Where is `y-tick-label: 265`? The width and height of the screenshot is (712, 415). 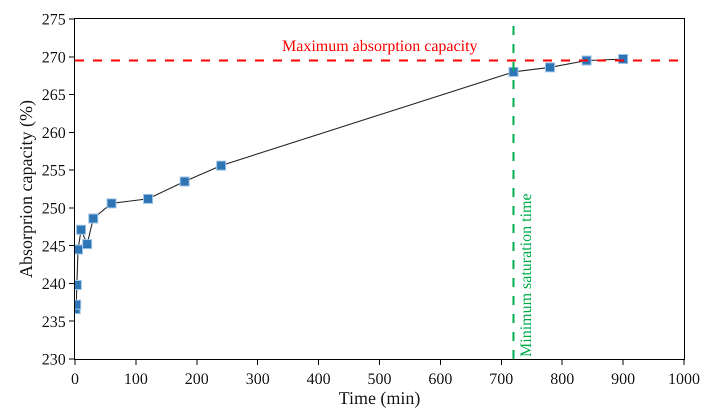 y-tick-label: 265 is located at coordinates (54, 95).